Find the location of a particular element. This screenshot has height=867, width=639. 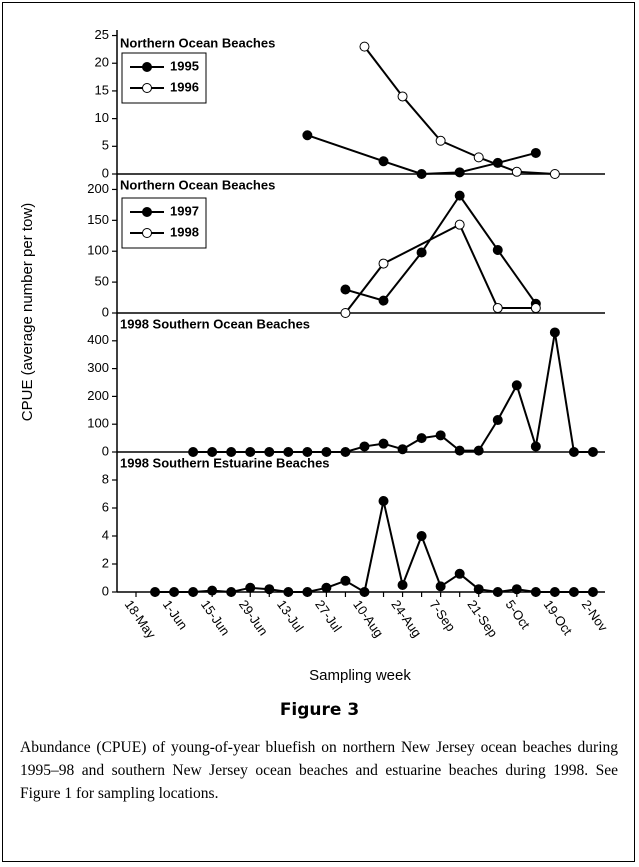

legend-label: 1998 is located at coordinates (184, 231).